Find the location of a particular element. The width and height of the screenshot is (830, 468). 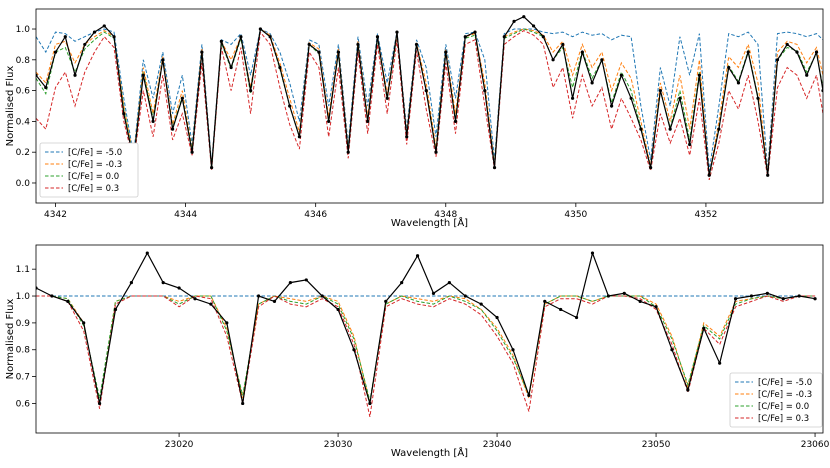

y-tick-label: 1.1 is located at coordinates (23, 270).